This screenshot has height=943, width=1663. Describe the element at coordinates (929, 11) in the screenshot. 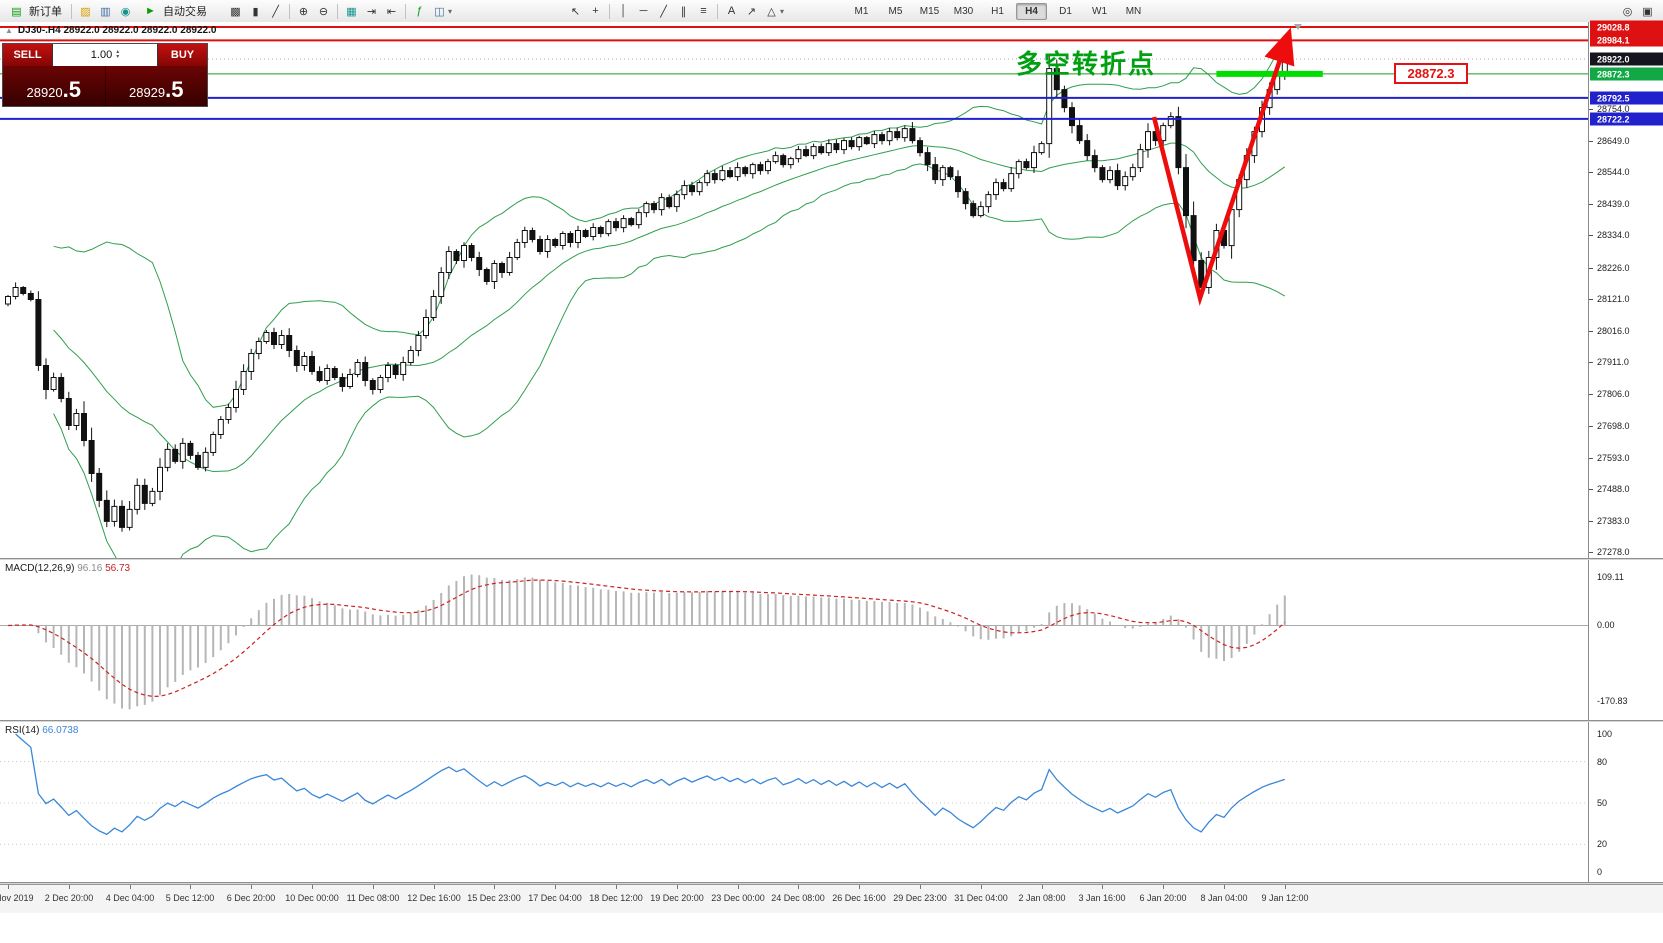

I see `timeframe-button-m15: M15` at that location.